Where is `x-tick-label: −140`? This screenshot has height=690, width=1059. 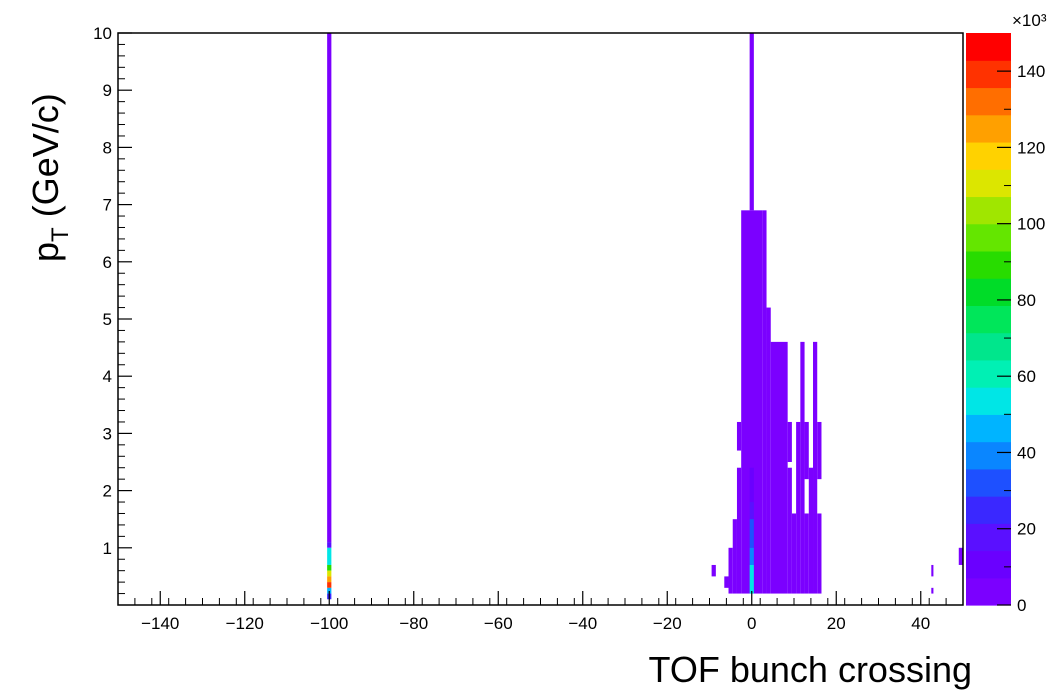 x-tick-label: −140 is located at coordinates (160, 623).